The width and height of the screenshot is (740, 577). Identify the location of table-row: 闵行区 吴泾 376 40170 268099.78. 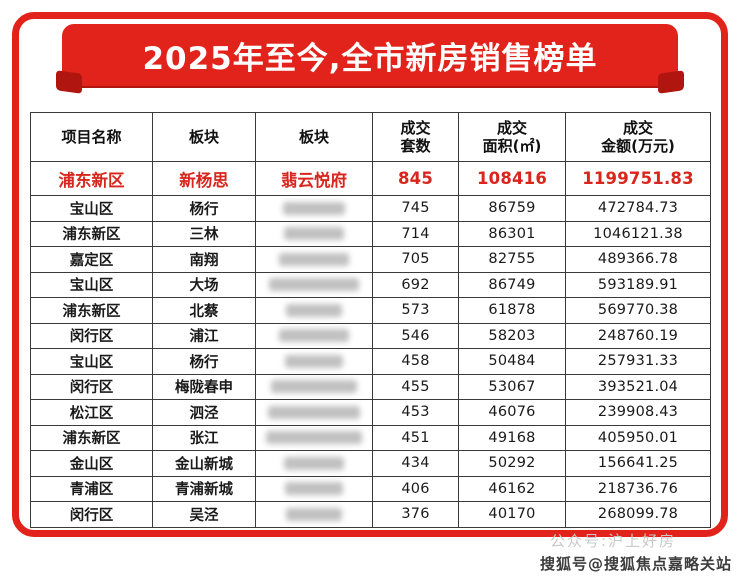
(370, 514).